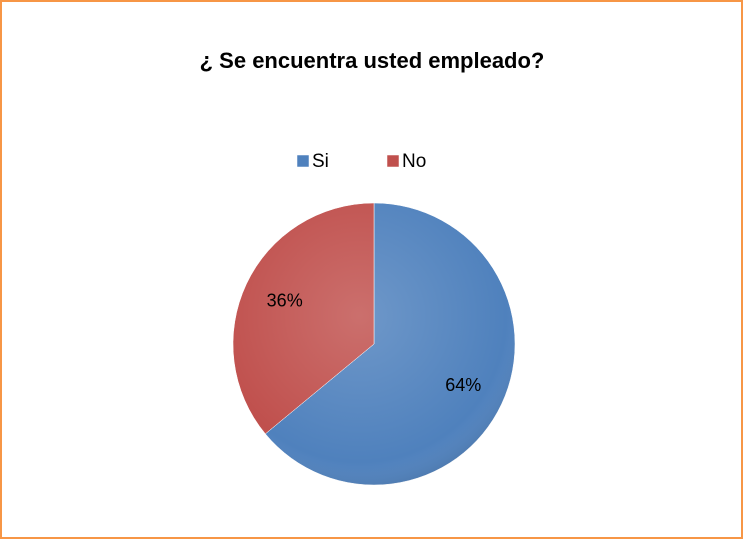 The height and width of the screenshot is (540, 744). I want to click on data-label: 64%, so click(463, 385).